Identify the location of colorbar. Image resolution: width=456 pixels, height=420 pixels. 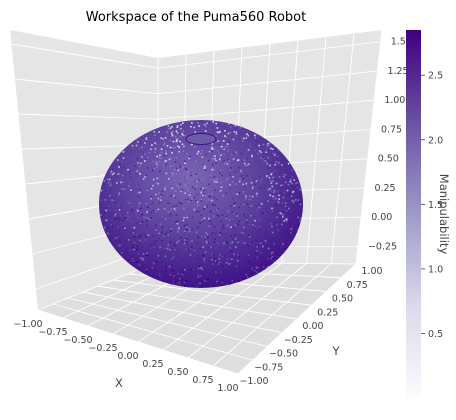
(413, 214).